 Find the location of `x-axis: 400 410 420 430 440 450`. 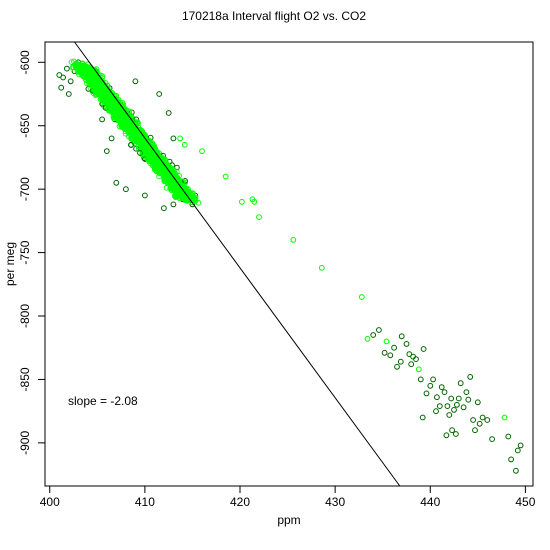

x-axis: 400 410 420 430 440 450 is located at coordinates (288, 497).